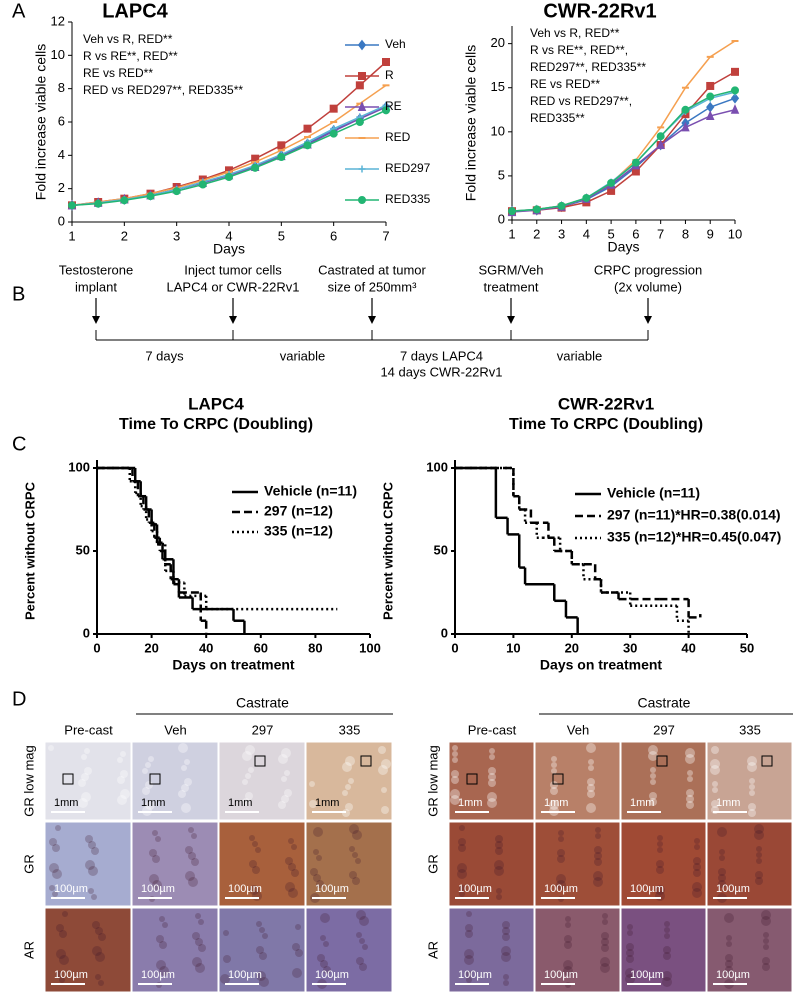 The height and width of the screenshot is (999, 800). I want to click on y-axis-label: Percent without CRPC, so click(29, 550).